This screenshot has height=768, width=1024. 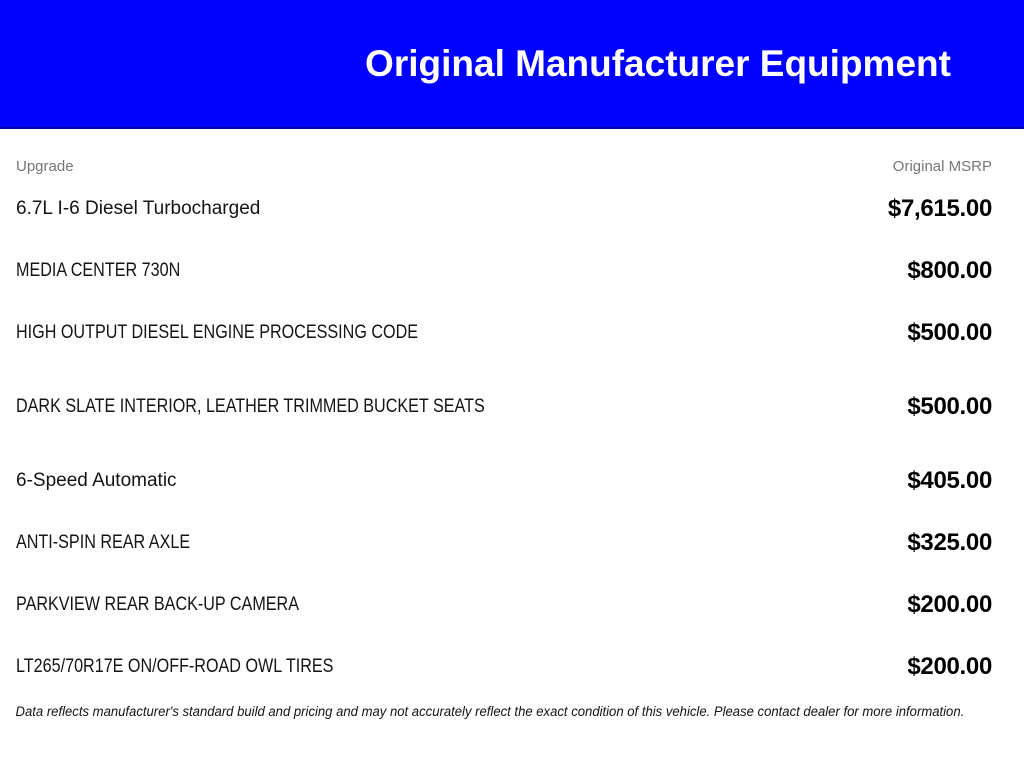 What do you see at coordinates (175, 667) in the screenshot?
I see `upgrade-label: LT265/70R17E ON/OFF-ROAD OWL TIRES` at bounding box center [175, 667].